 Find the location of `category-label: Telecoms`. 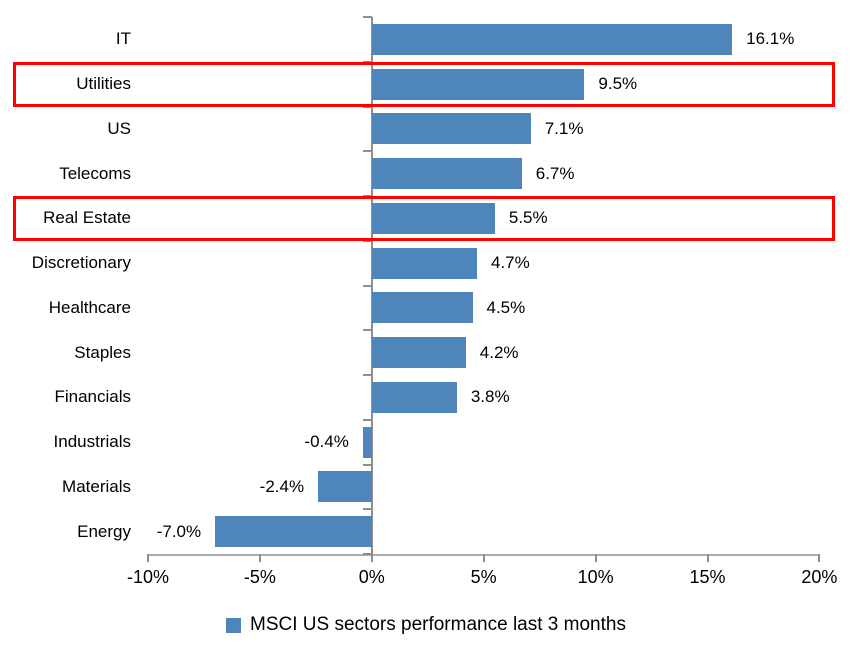

category-label: Telecoms is located at coordinates (95, 173).